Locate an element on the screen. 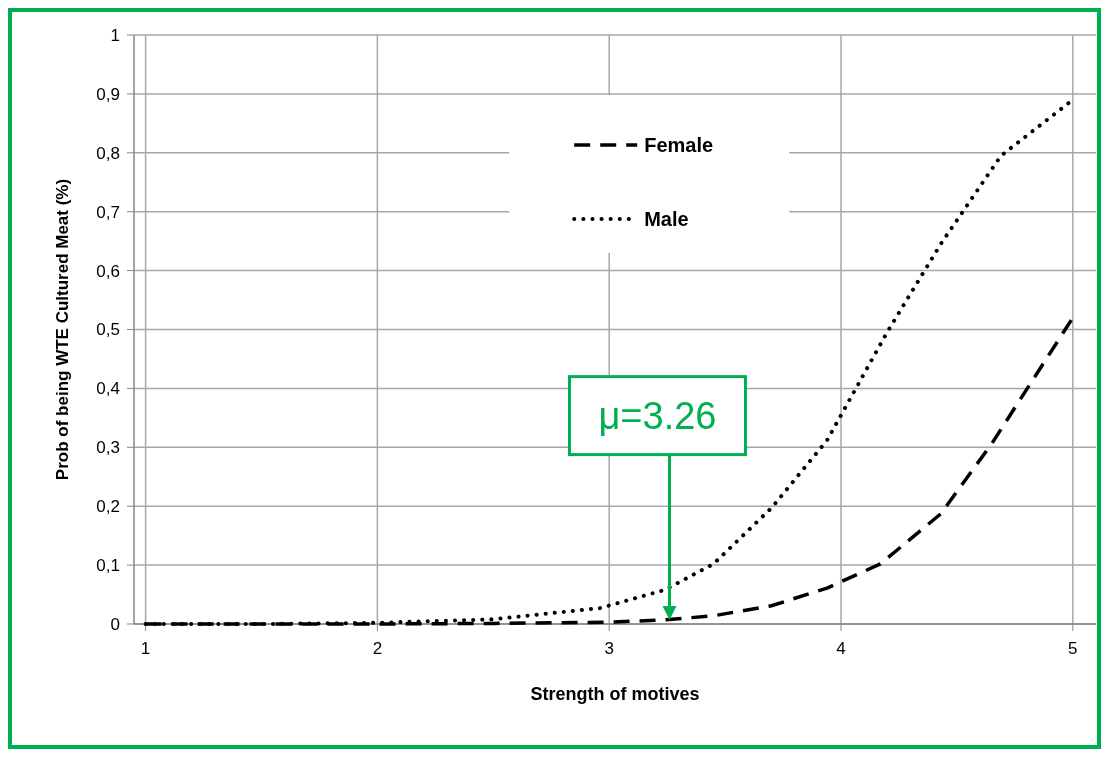 The width and height of the screenshot is (1109, 757). y-tick-label: 0 is located at coordinates (115, 624).